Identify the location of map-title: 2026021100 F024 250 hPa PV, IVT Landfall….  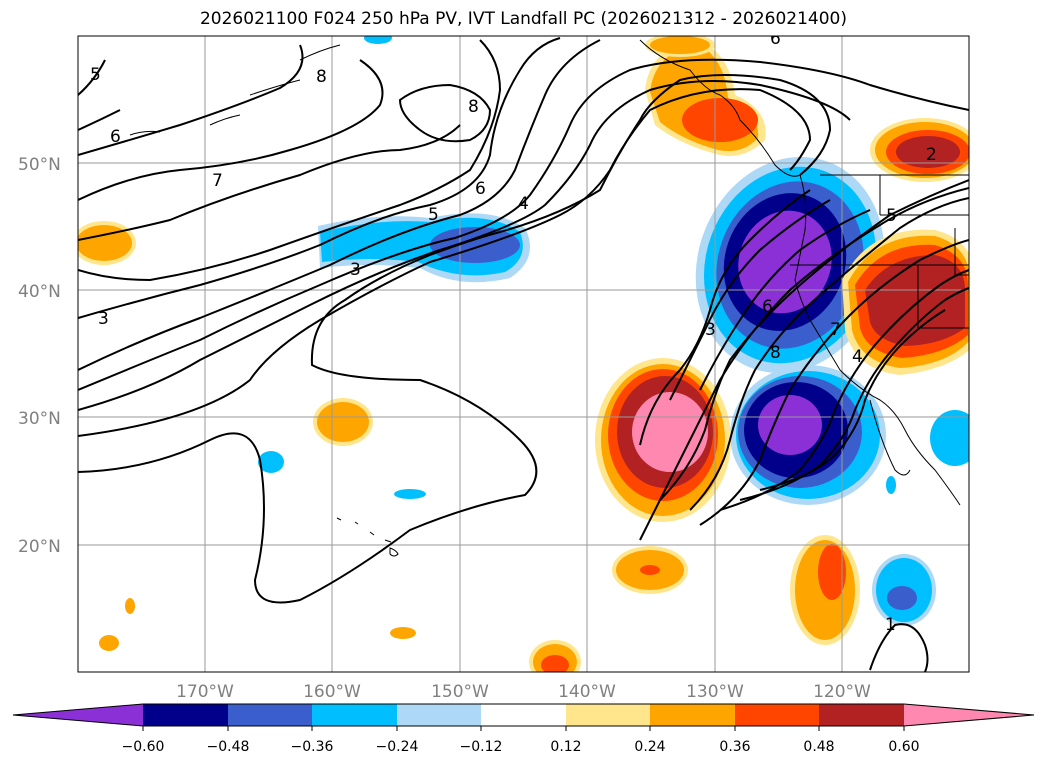
(523, 19).